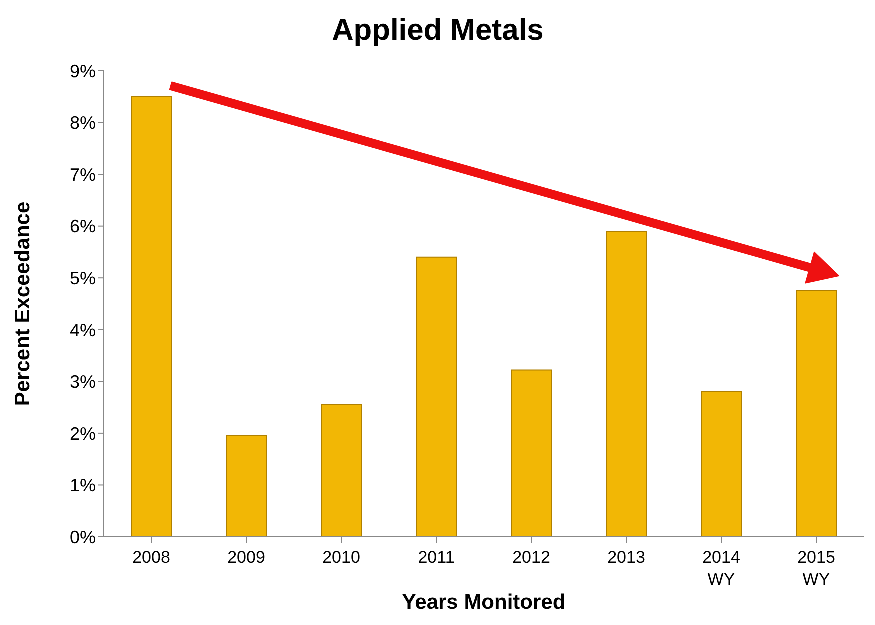 This screenshot has height=625, width=875. What do you see at coordinates (83, 537) in the screenshot?
I see `y-tick-label: 0%` at bounding box center [83, 537].